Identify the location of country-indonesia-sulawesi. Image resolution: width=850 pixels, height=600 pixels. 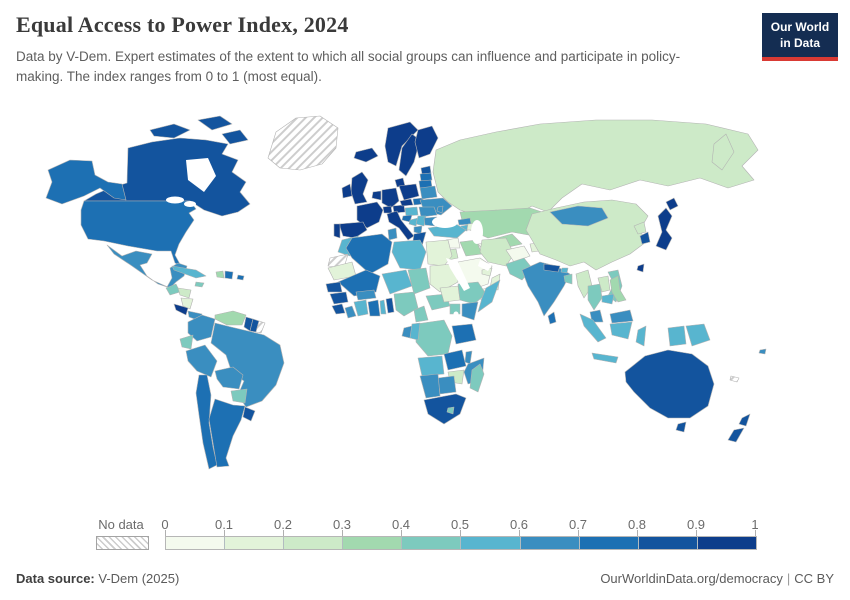
(641, 336).